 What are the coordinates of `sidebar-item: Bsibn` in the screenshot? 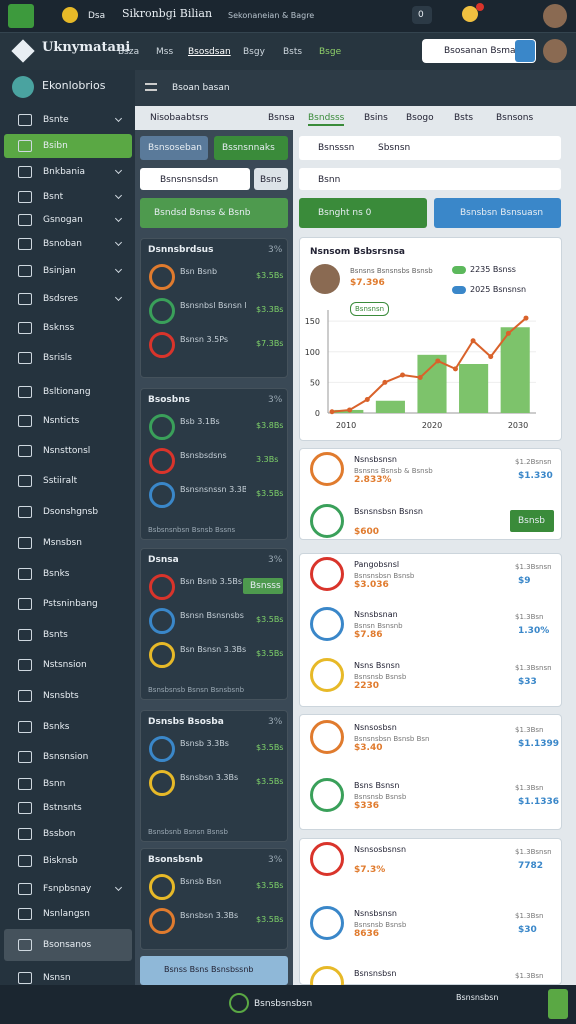 It's located at (55, 146).